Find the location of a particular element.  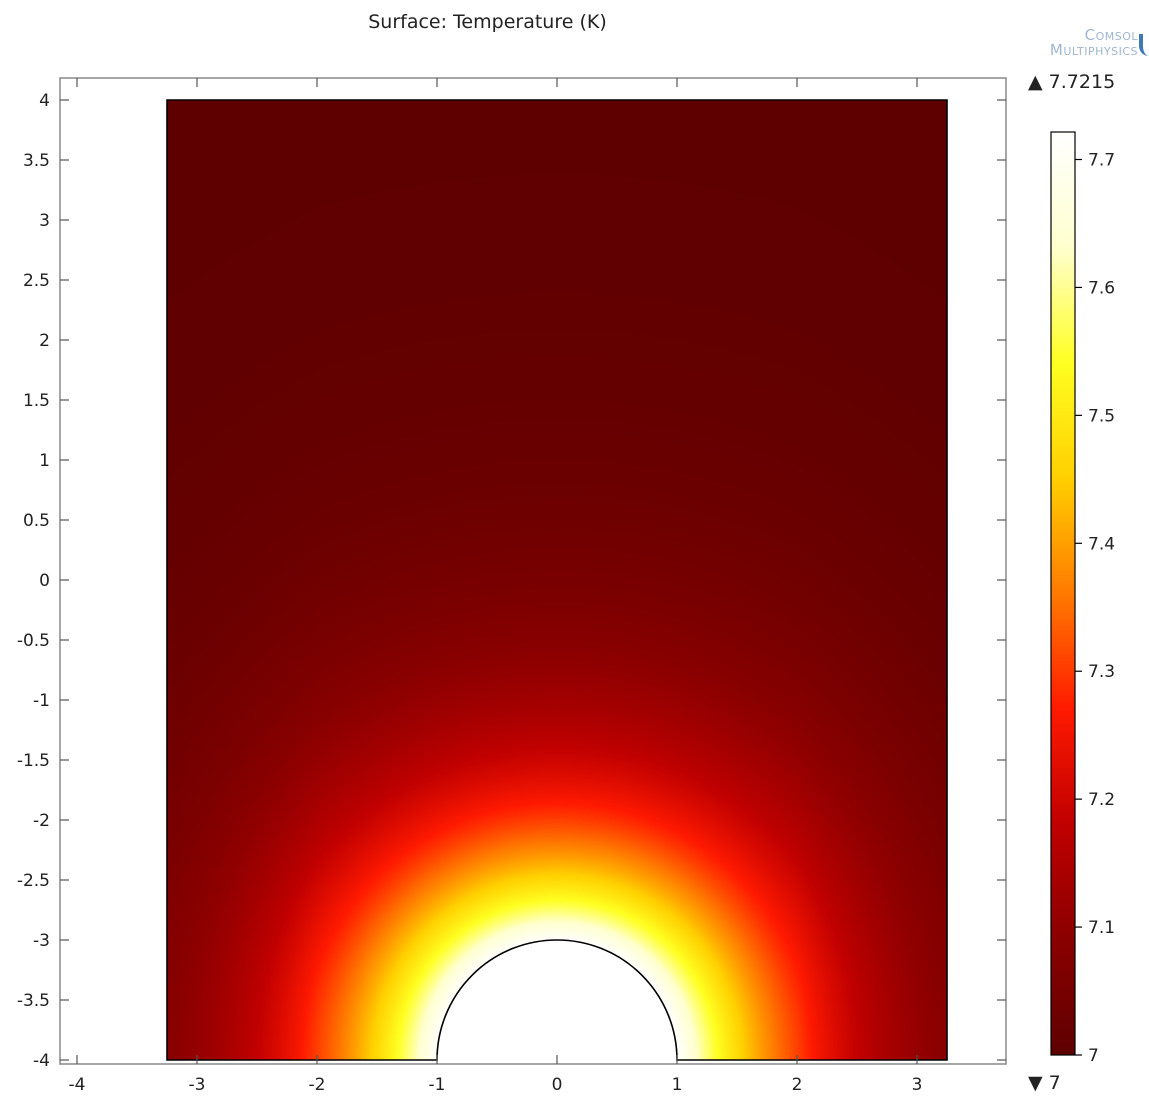

colorbar: 7 7.1 7.2 7.3 7.4 7.5 7.6 7.7 is located at coordinates (1082, 598).